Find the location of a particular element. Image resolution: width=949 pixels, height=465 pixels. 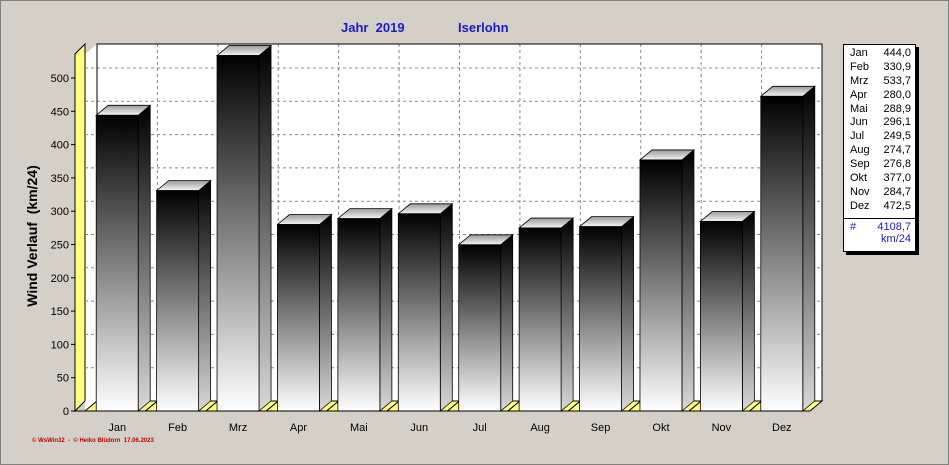

legend-value: 444,0 is located at coordinates (897, 53).